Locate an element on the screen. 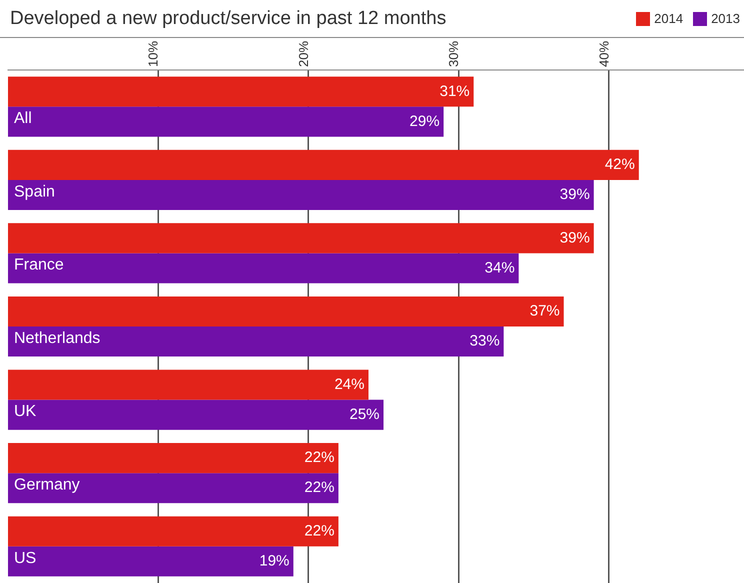 The image size is (744, 583). data-label: 42% is located at coordinates (619, 165).